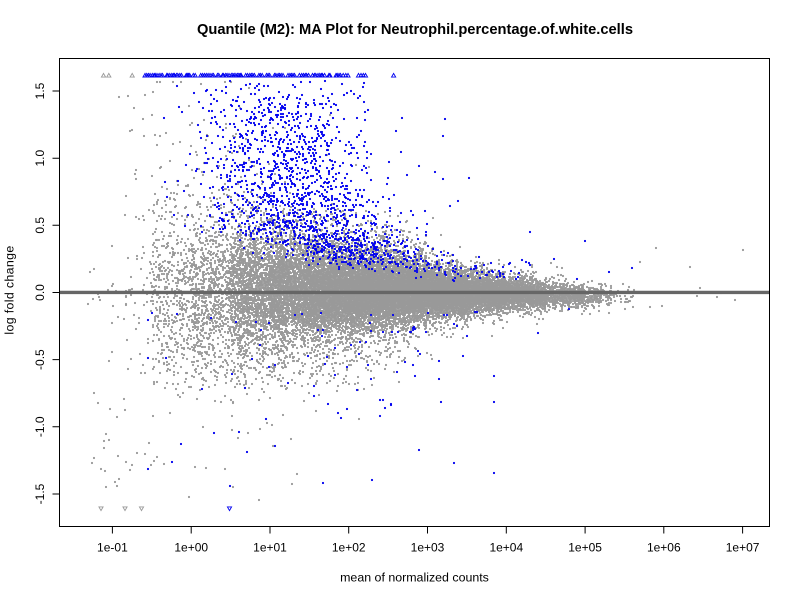 Image resolution: width=800 pixels, height=600 pixels. I want to click on svg-text: 1e+04, so click(506, 548).